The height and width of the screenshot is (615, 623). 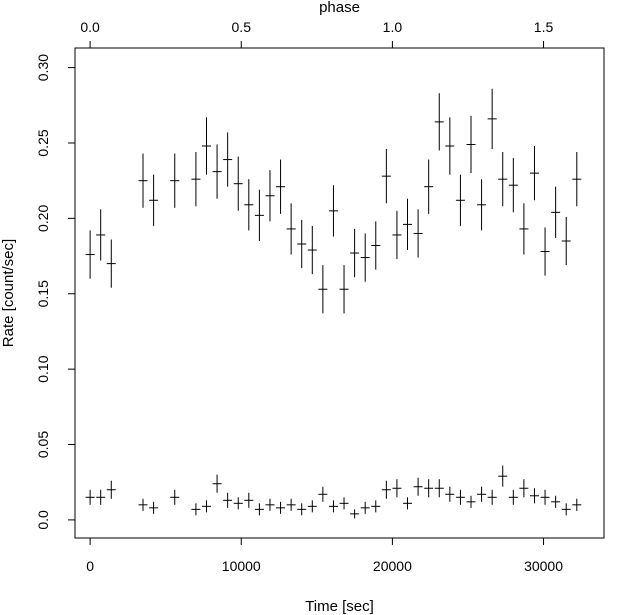 I want to click on x-axis-top-phase: 0.0 0.5 1.0 1.5, so click(x=316, y=33).